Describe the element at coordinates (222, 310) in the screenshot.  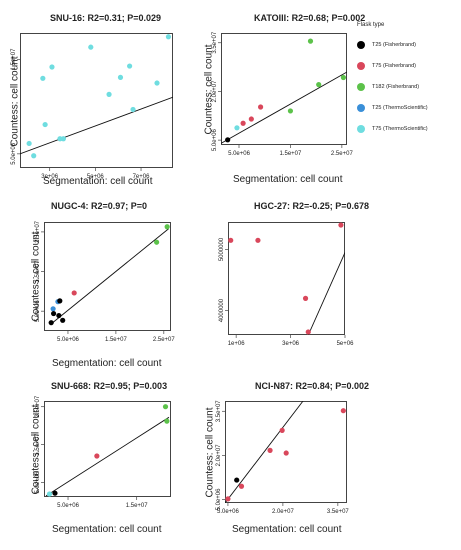
I see `y-tick-label: 4000000` at that location.